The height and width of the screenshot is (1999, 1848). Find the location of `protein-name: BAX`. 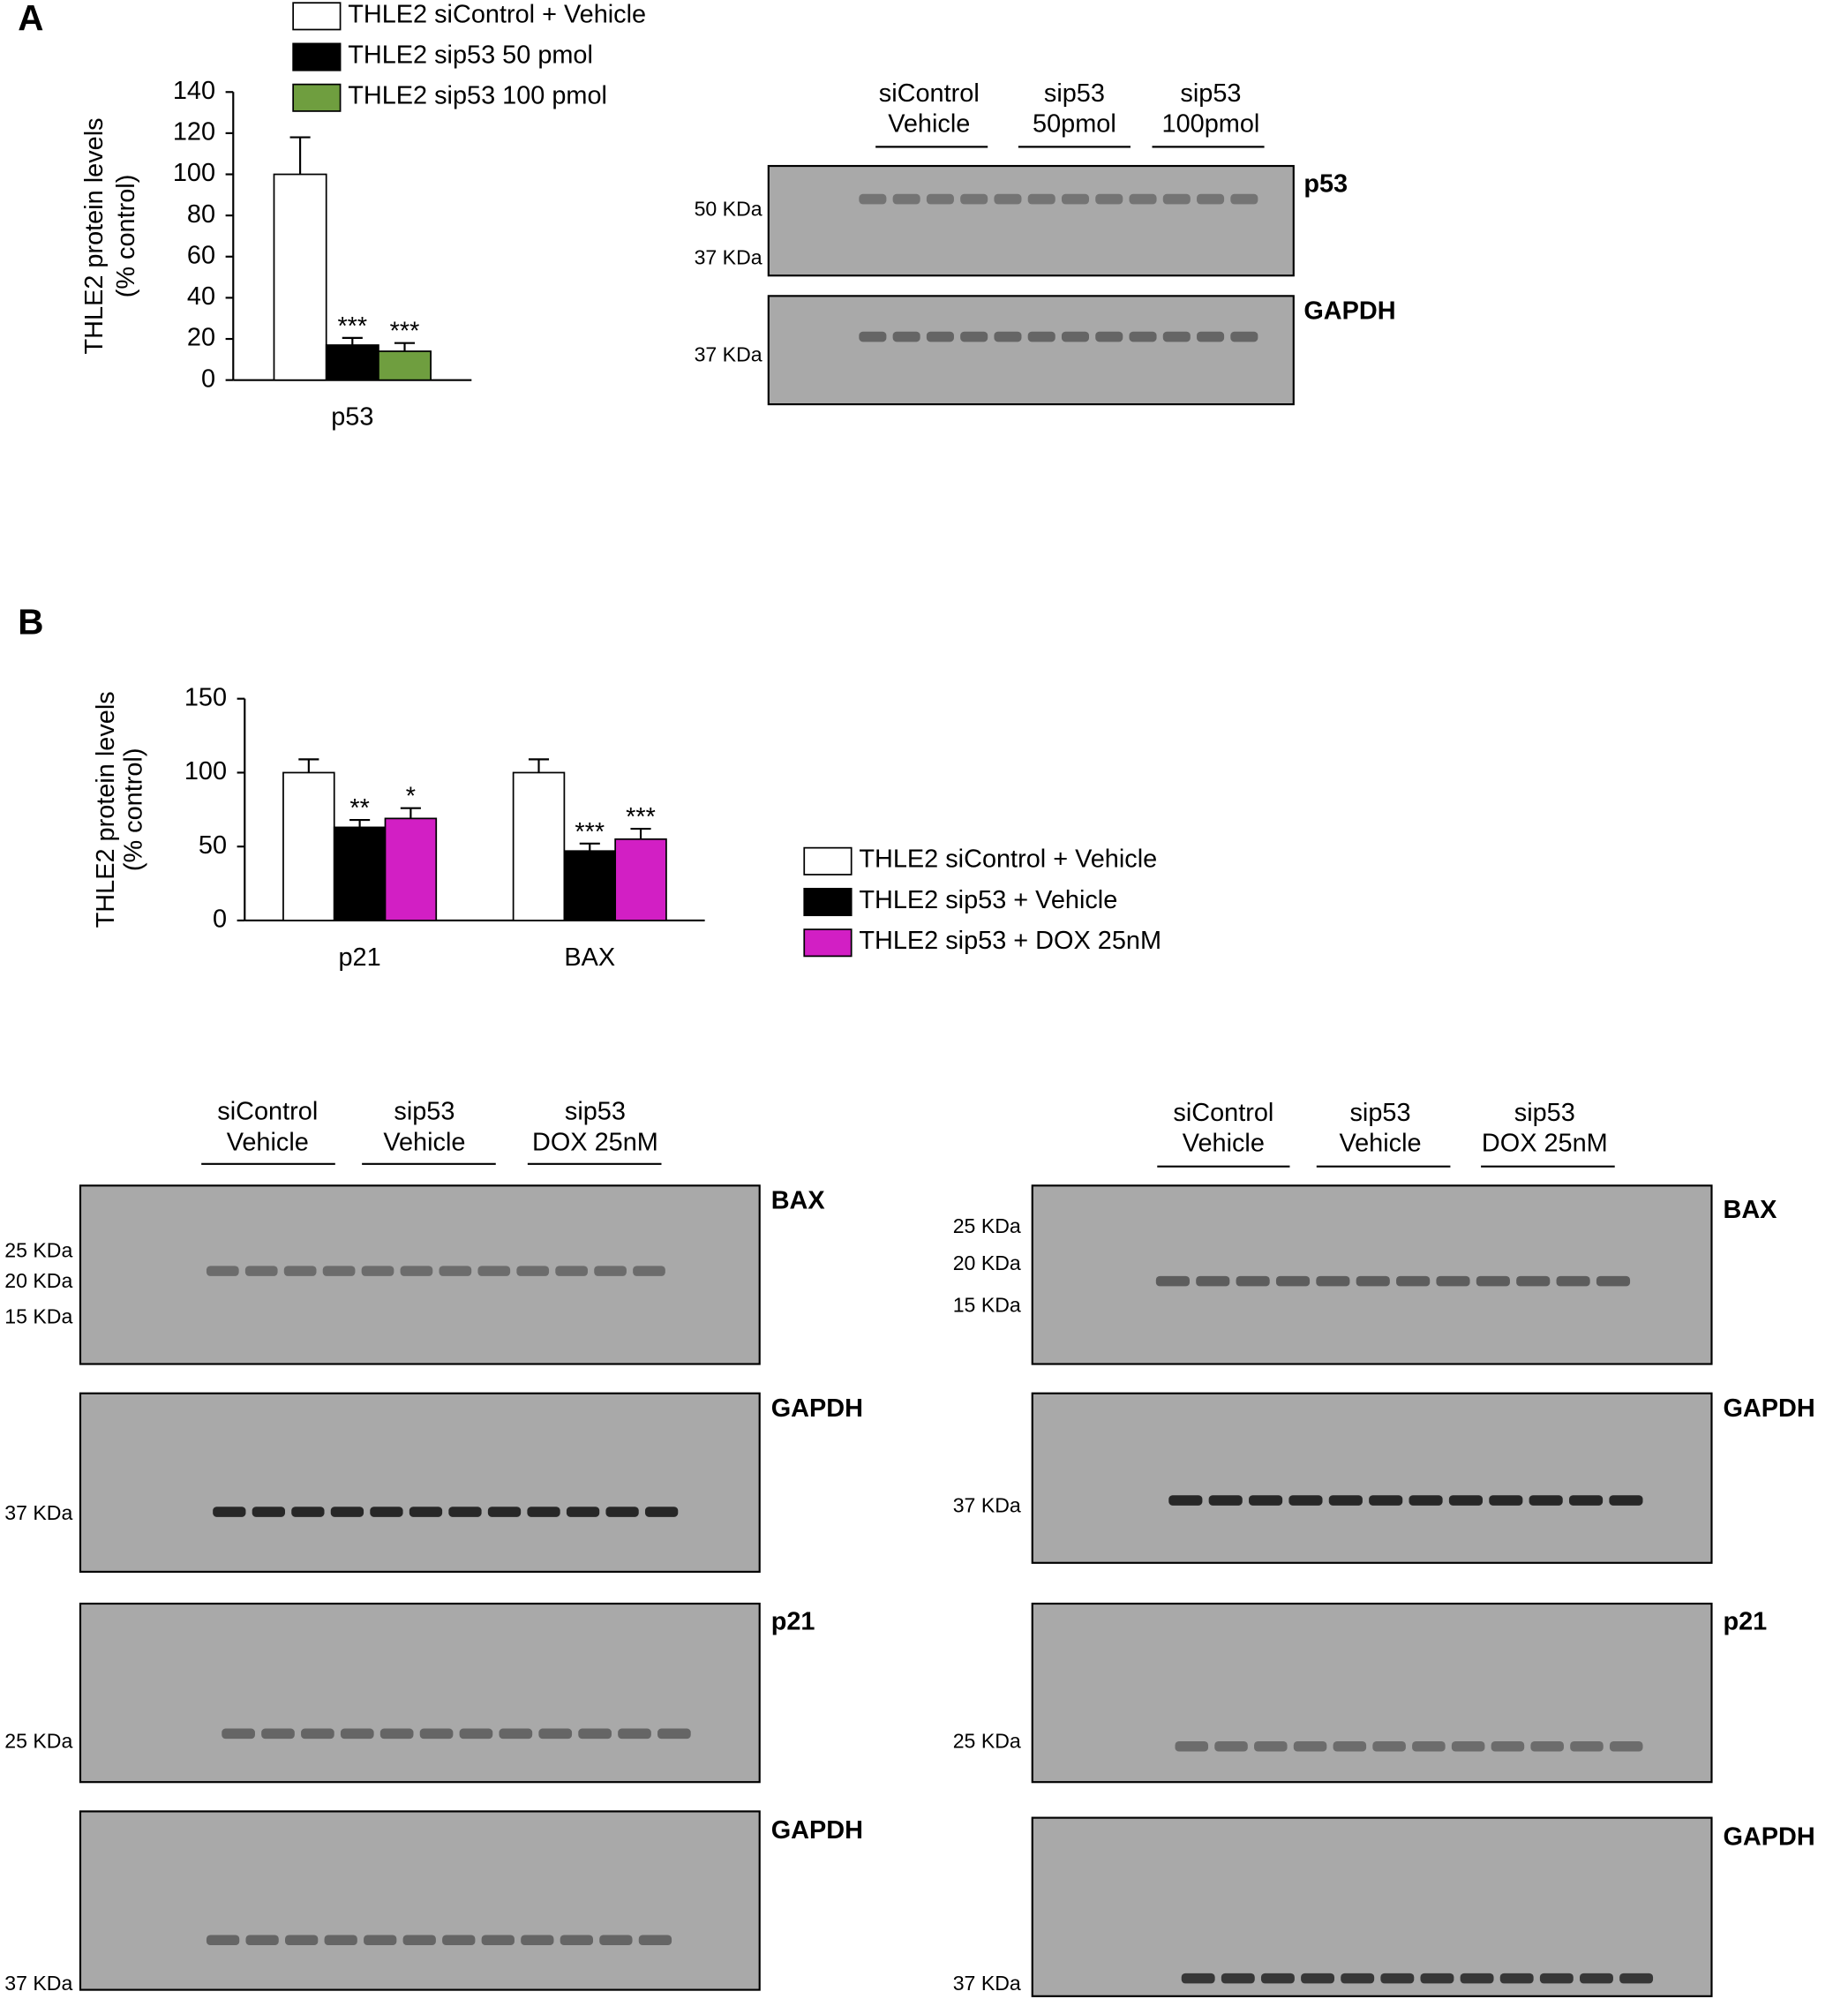

protein-name: BAX is located at coordinates (798, 1201).